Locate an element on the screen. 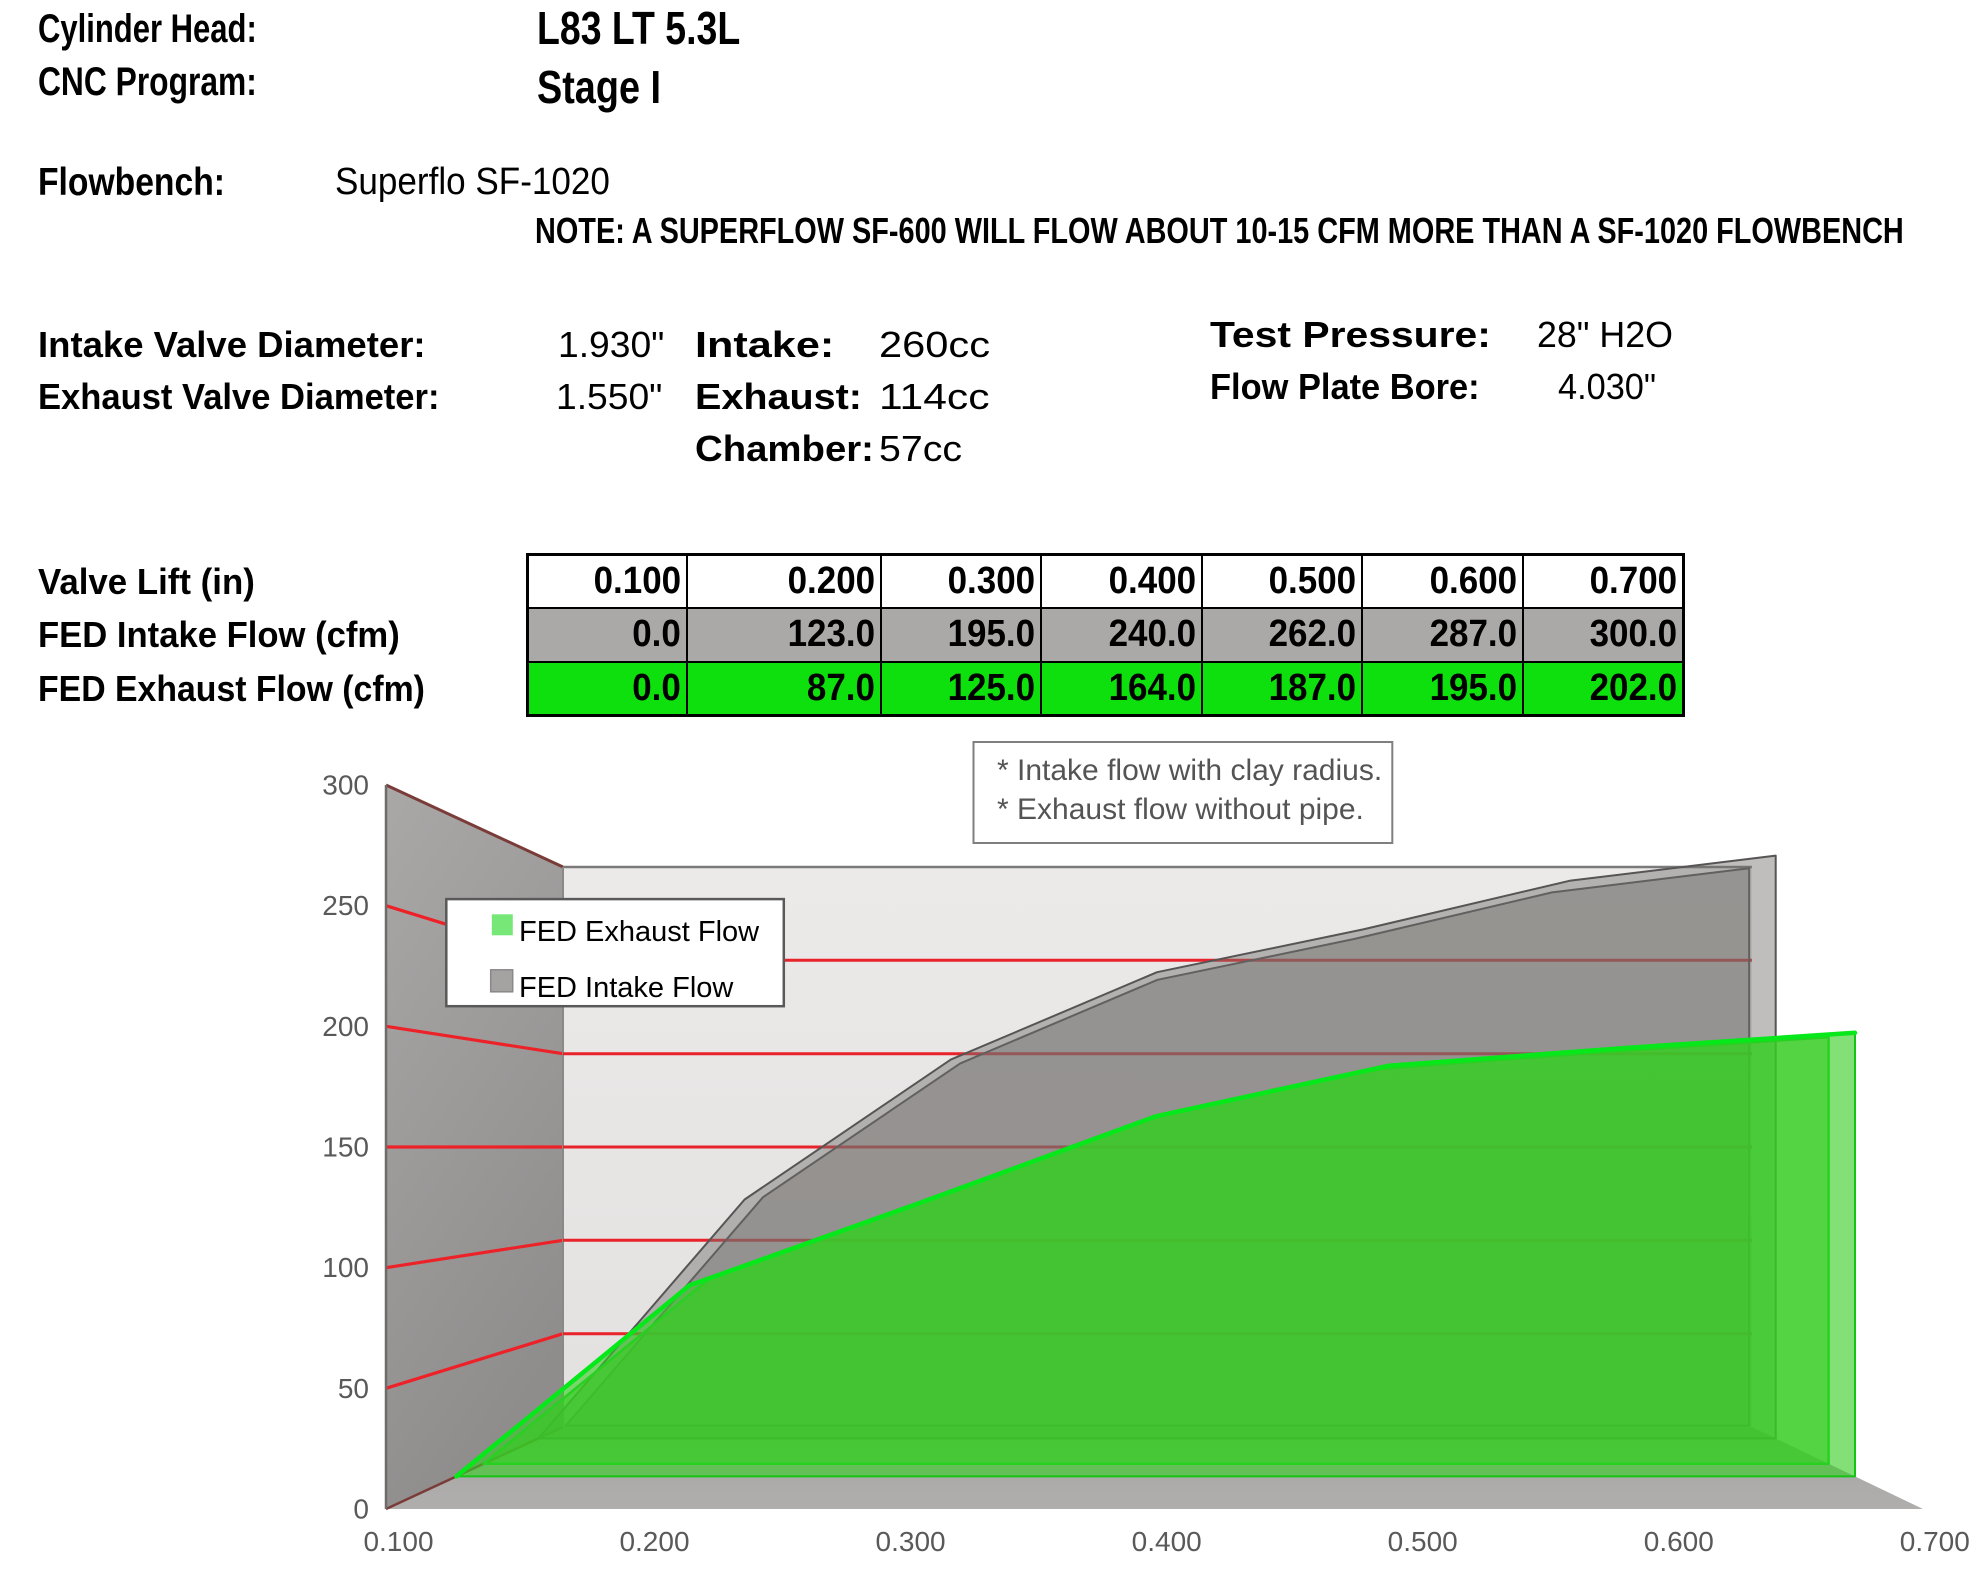  svg-text: 150 is located at coordinates (345, 1147).